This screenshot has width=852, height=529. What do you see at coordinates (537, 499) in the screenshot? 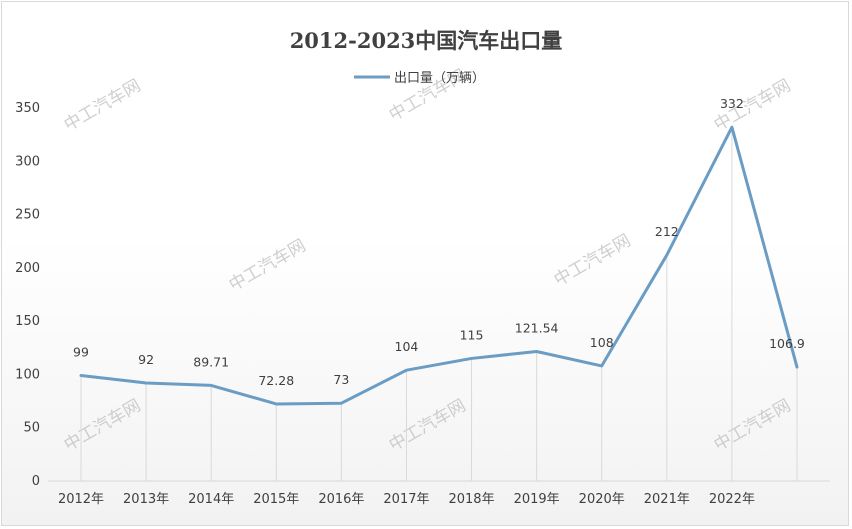
I see `x-tick-label: 2019年` at bounding box center [537, 499].